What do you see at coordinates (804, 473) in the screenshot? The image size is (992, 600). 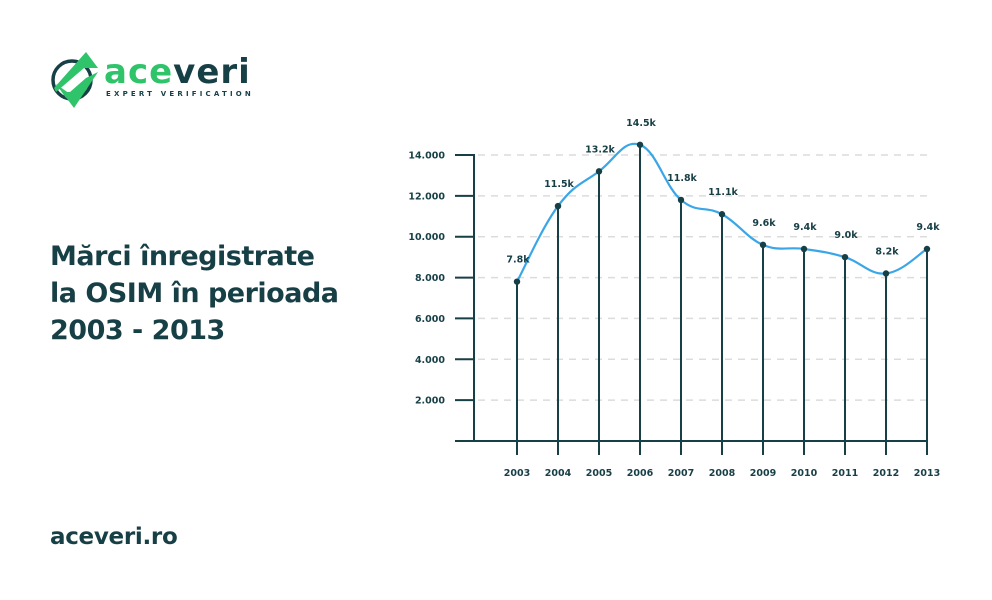 I see `x-tick-label: 2010` at bounding box center [804, 473].